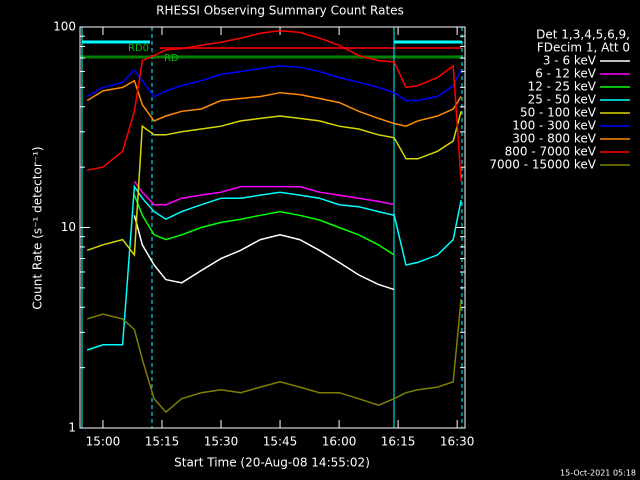 This screenshot has height=480, width=640. I want to click on x-tick-label: 16:30, so click(457, 442).